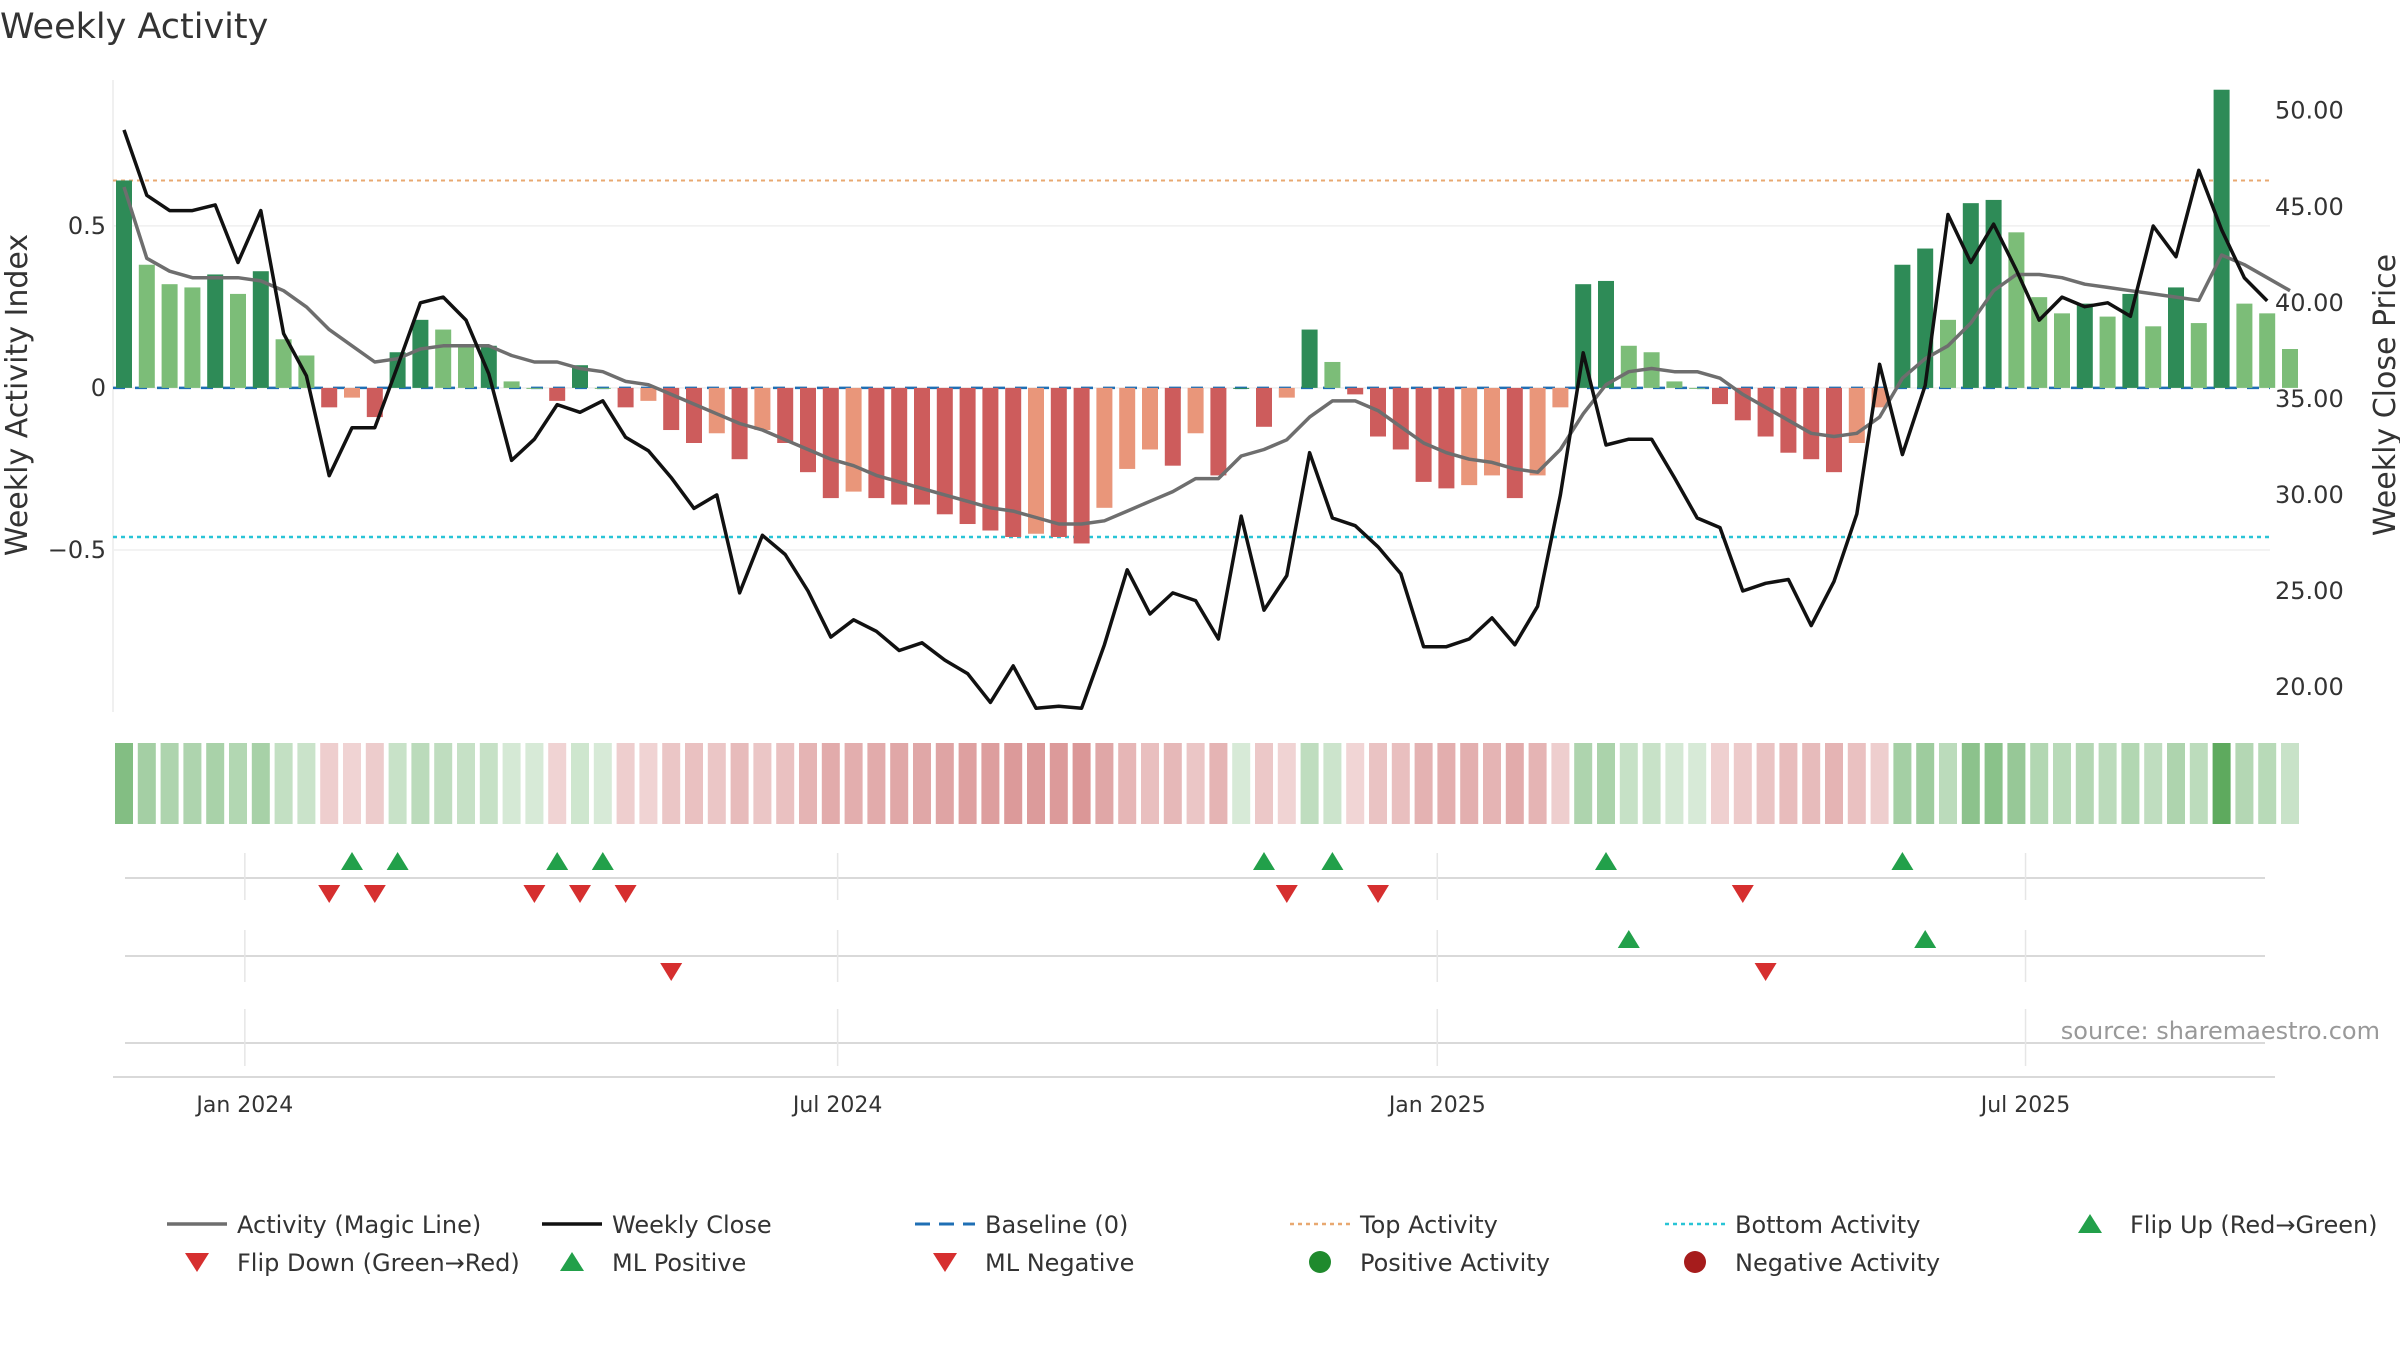 This screenshot has width=2400, height=1350. I want to click on activity-heat-strip, so click(1207, 783).